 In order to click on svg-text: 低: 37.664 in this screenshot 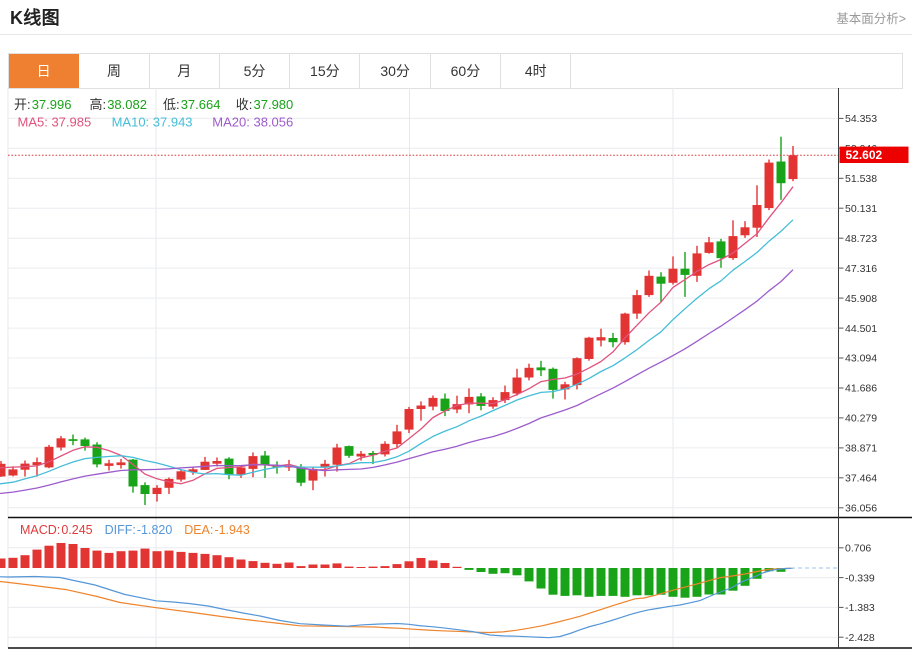, I will do `click(191, 104)`.